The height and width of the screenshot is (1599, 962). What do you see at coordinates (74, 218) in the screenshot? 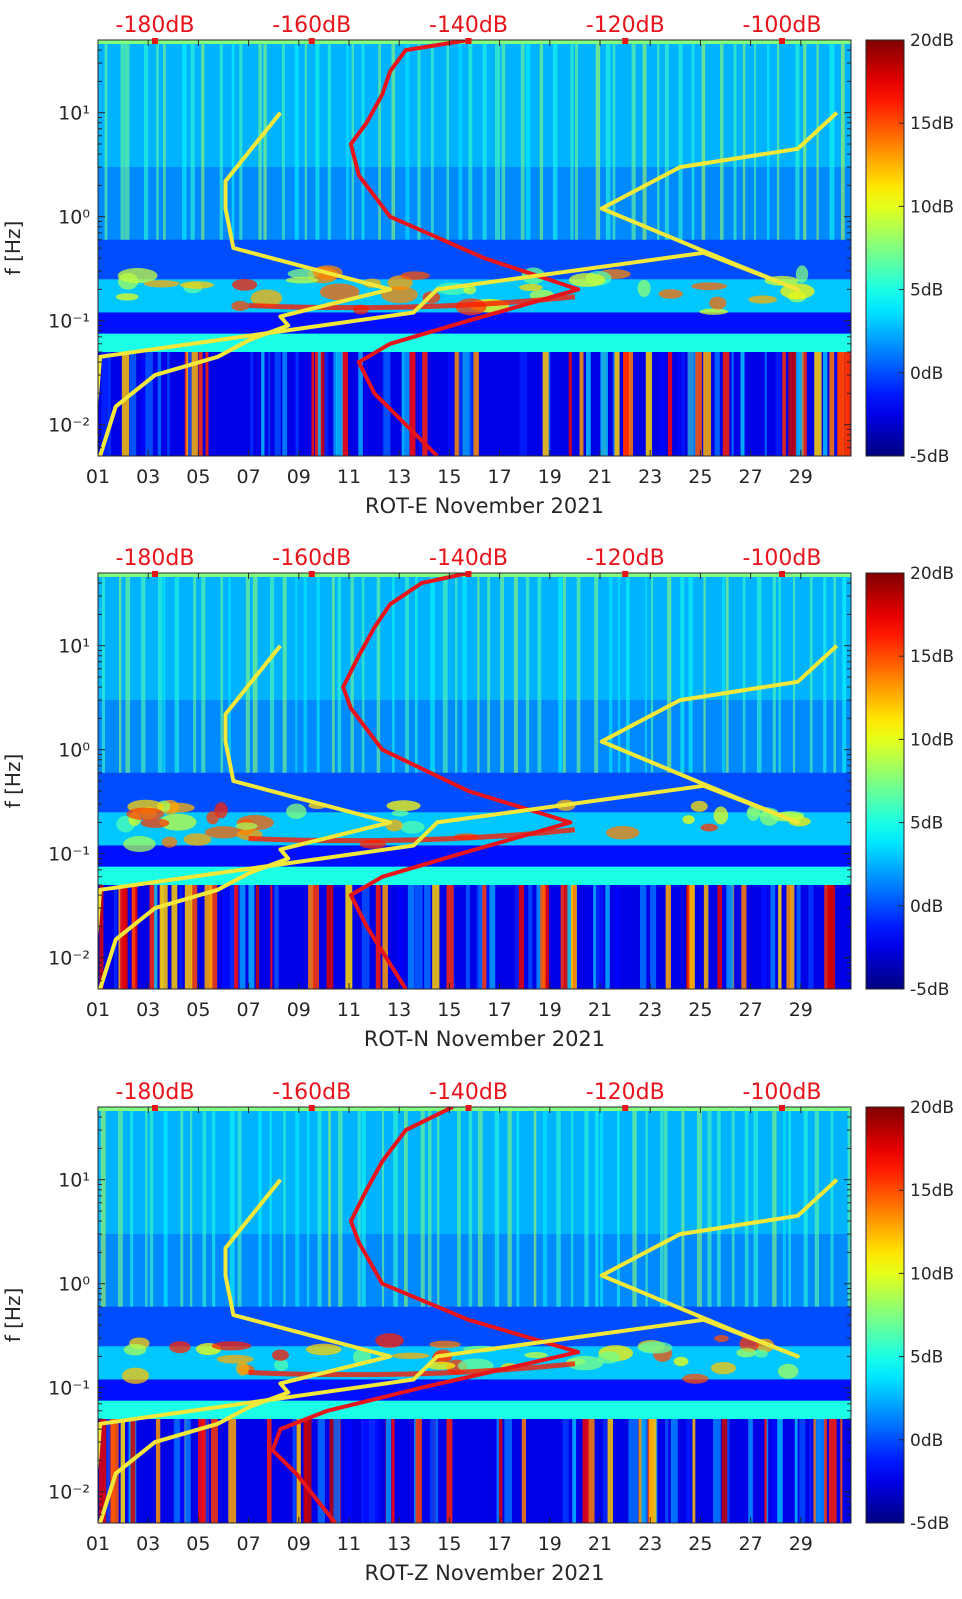
I see `y-tick-label: 10⁰` at bounding box center [74, 218].